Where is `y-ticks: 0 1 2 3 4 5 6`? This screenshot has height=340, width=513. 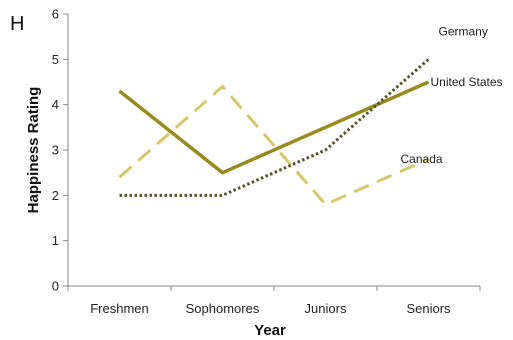
y-ticks: 0 1 2 3 4 5 6 is located at coordinates (60, 150).